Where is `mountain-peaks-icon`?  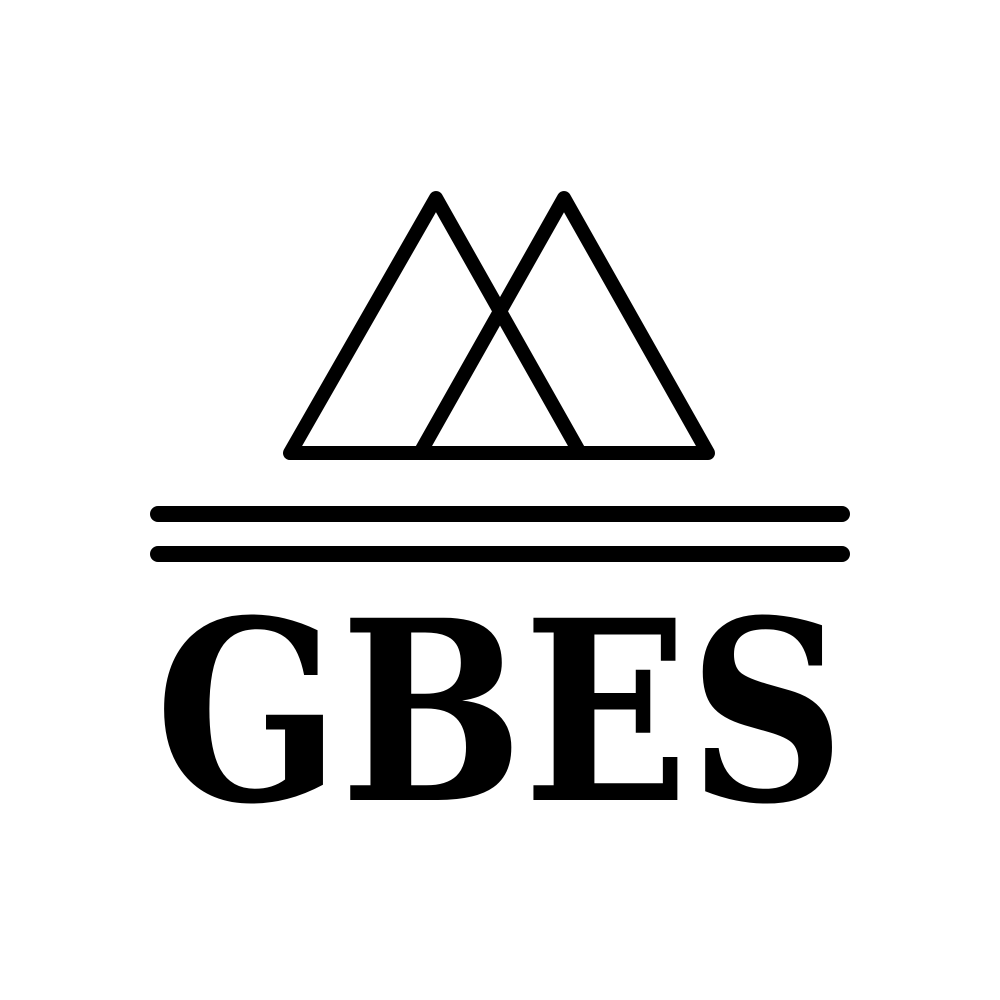
mountain-peaks-icon is located at coordinates (499, 325).